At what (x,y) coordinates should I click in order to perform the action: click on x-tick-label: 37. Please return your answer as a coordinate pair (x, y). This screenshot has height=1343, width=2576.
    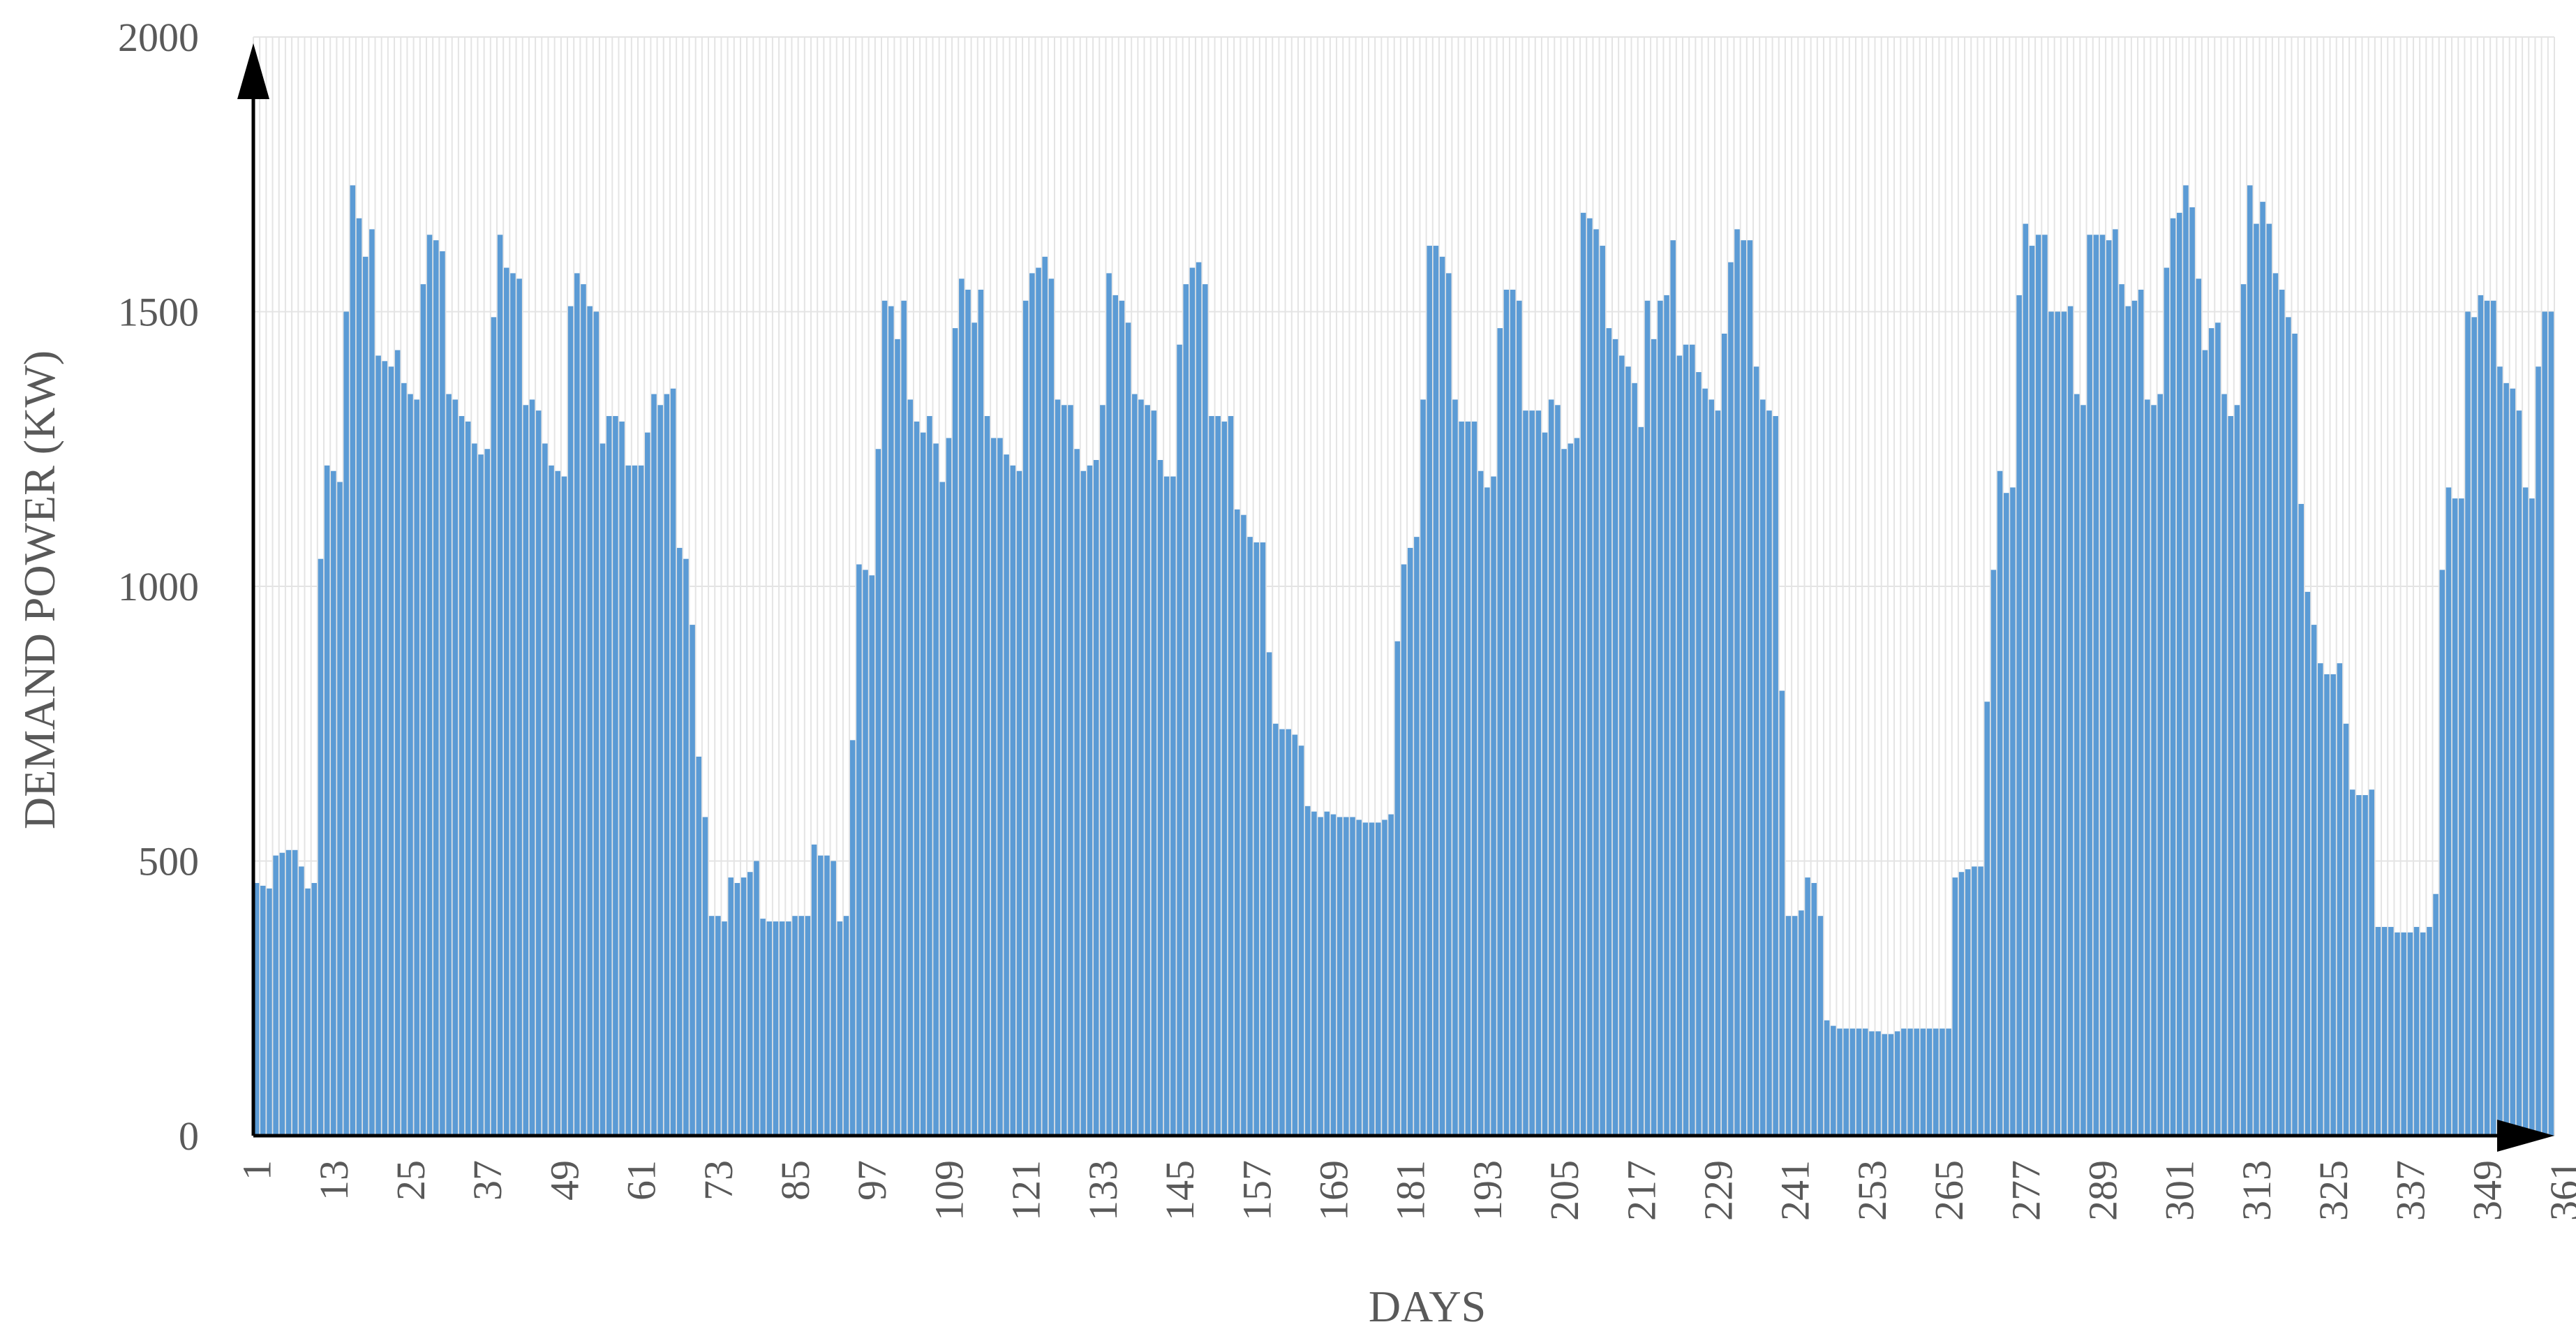
    Looking at the image, I should click on (488, 1180).